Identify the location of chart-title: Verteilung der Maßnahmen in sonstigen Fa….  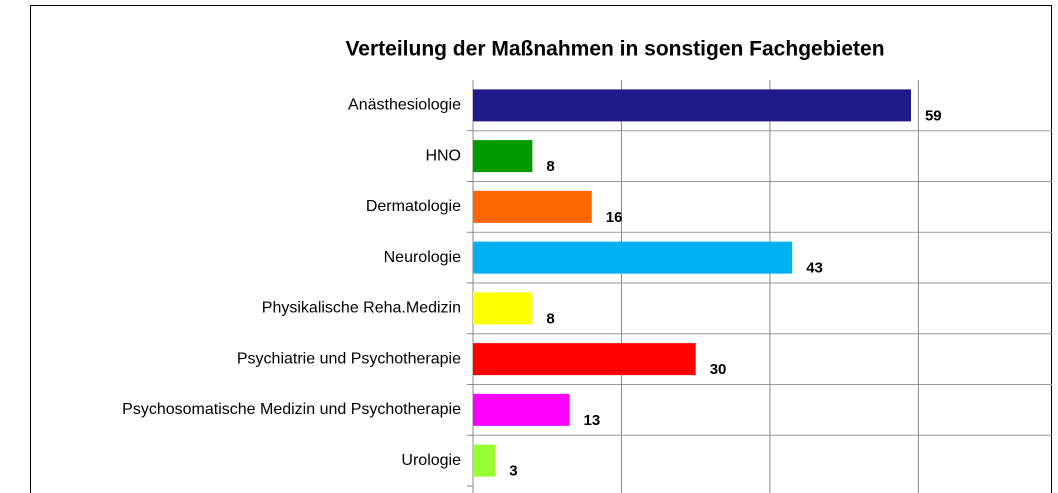
(614, 49).